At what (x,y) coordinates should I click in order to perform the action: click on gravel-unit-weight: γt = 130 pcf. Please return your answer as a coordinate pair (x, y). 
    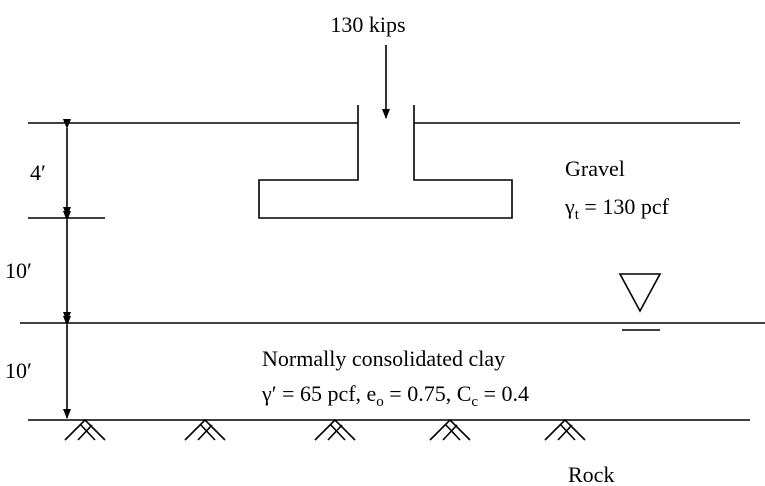
    Looking at the image, I should click on (617, 208).